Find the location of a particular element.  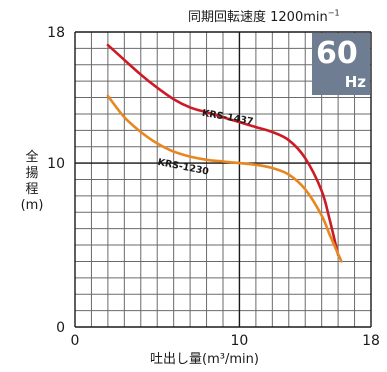

frequency-badge: 60 Hz is located at coordinates (341, 64).